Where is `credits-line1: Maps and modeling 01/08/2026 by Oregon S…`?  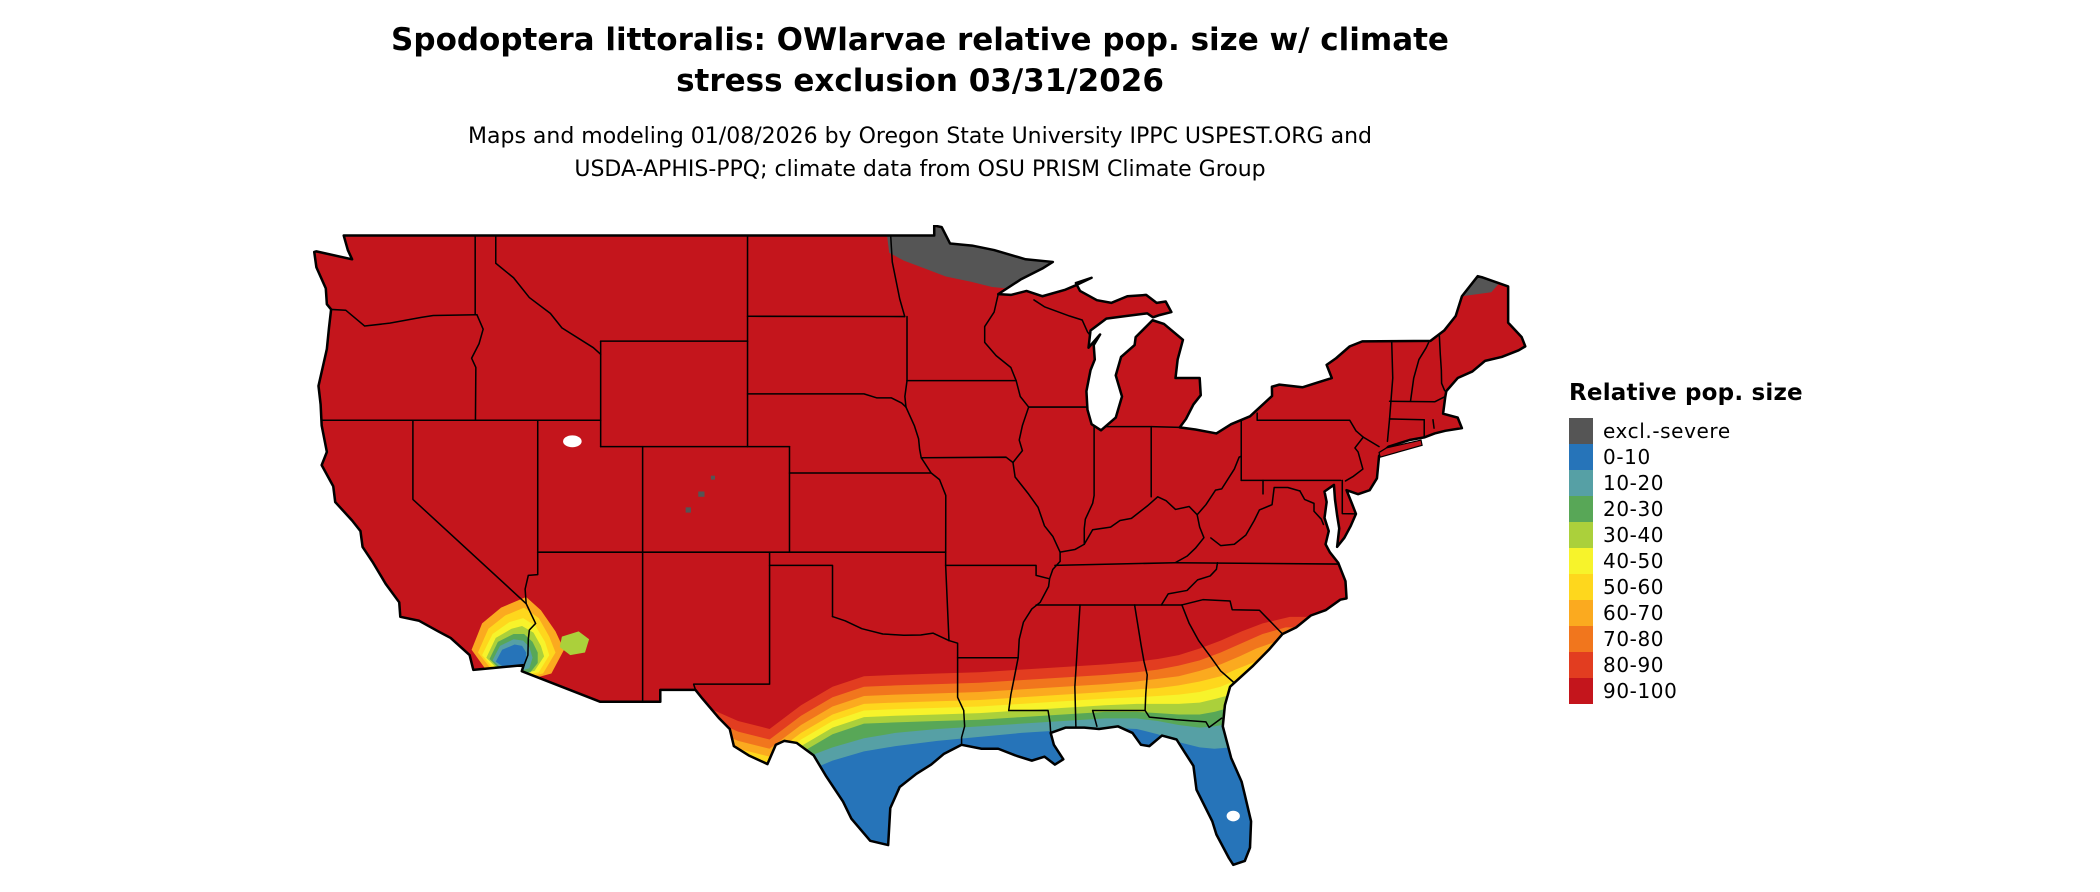 credits-line1: Maps and modeling 01/08/2026 by Oregon S… is located at coordinates (920, 136).